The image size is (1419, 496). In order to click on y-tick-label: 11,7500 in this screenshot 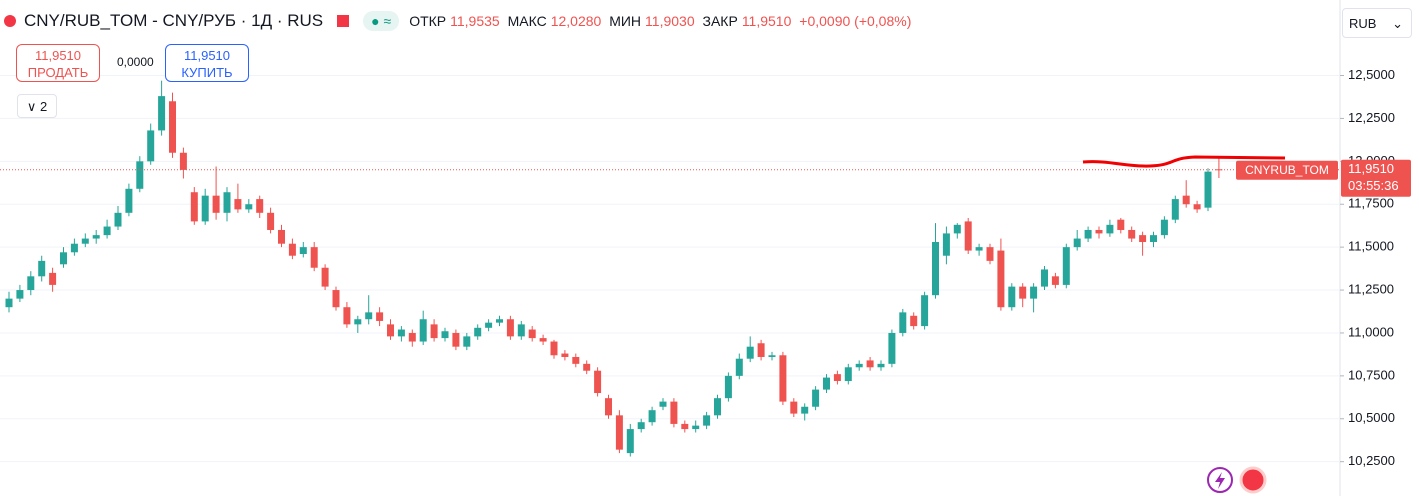, I will do `click(1371, 203)`.